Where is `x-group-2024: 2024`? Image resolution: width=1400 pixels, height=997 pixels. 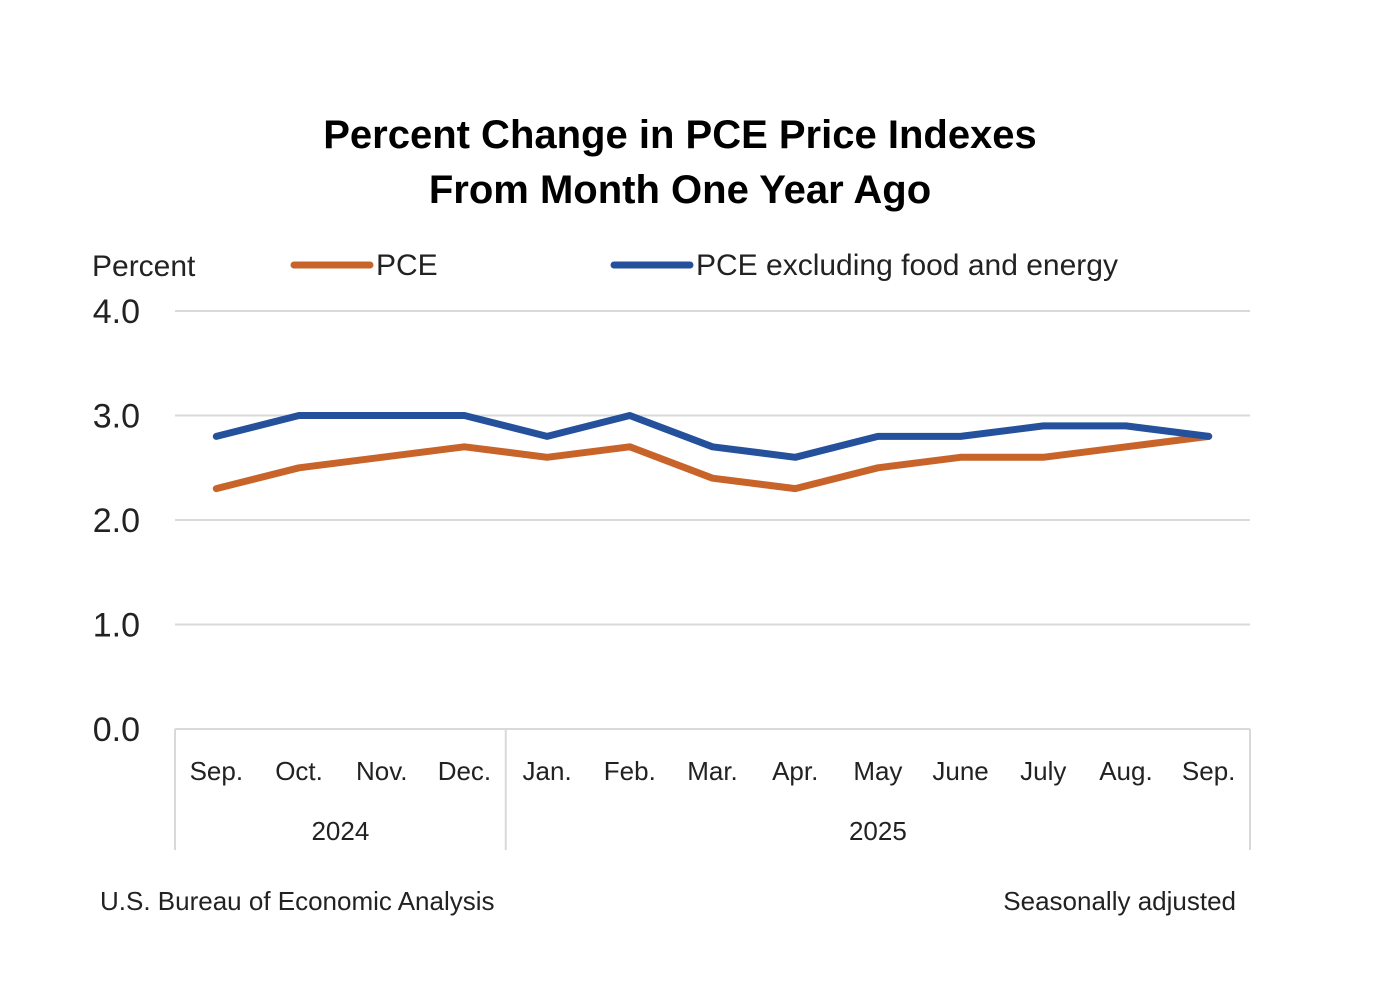 x-group-2024: 2024 is located at coordinates (340, 831).